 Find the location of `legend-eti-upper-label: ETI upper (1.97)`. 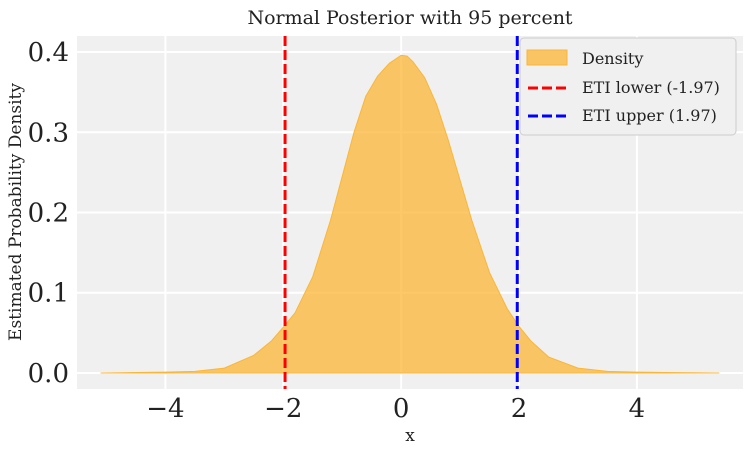

legend-eti-upper-label: ETI upper (1.97) is located at coordinates (649, 115).